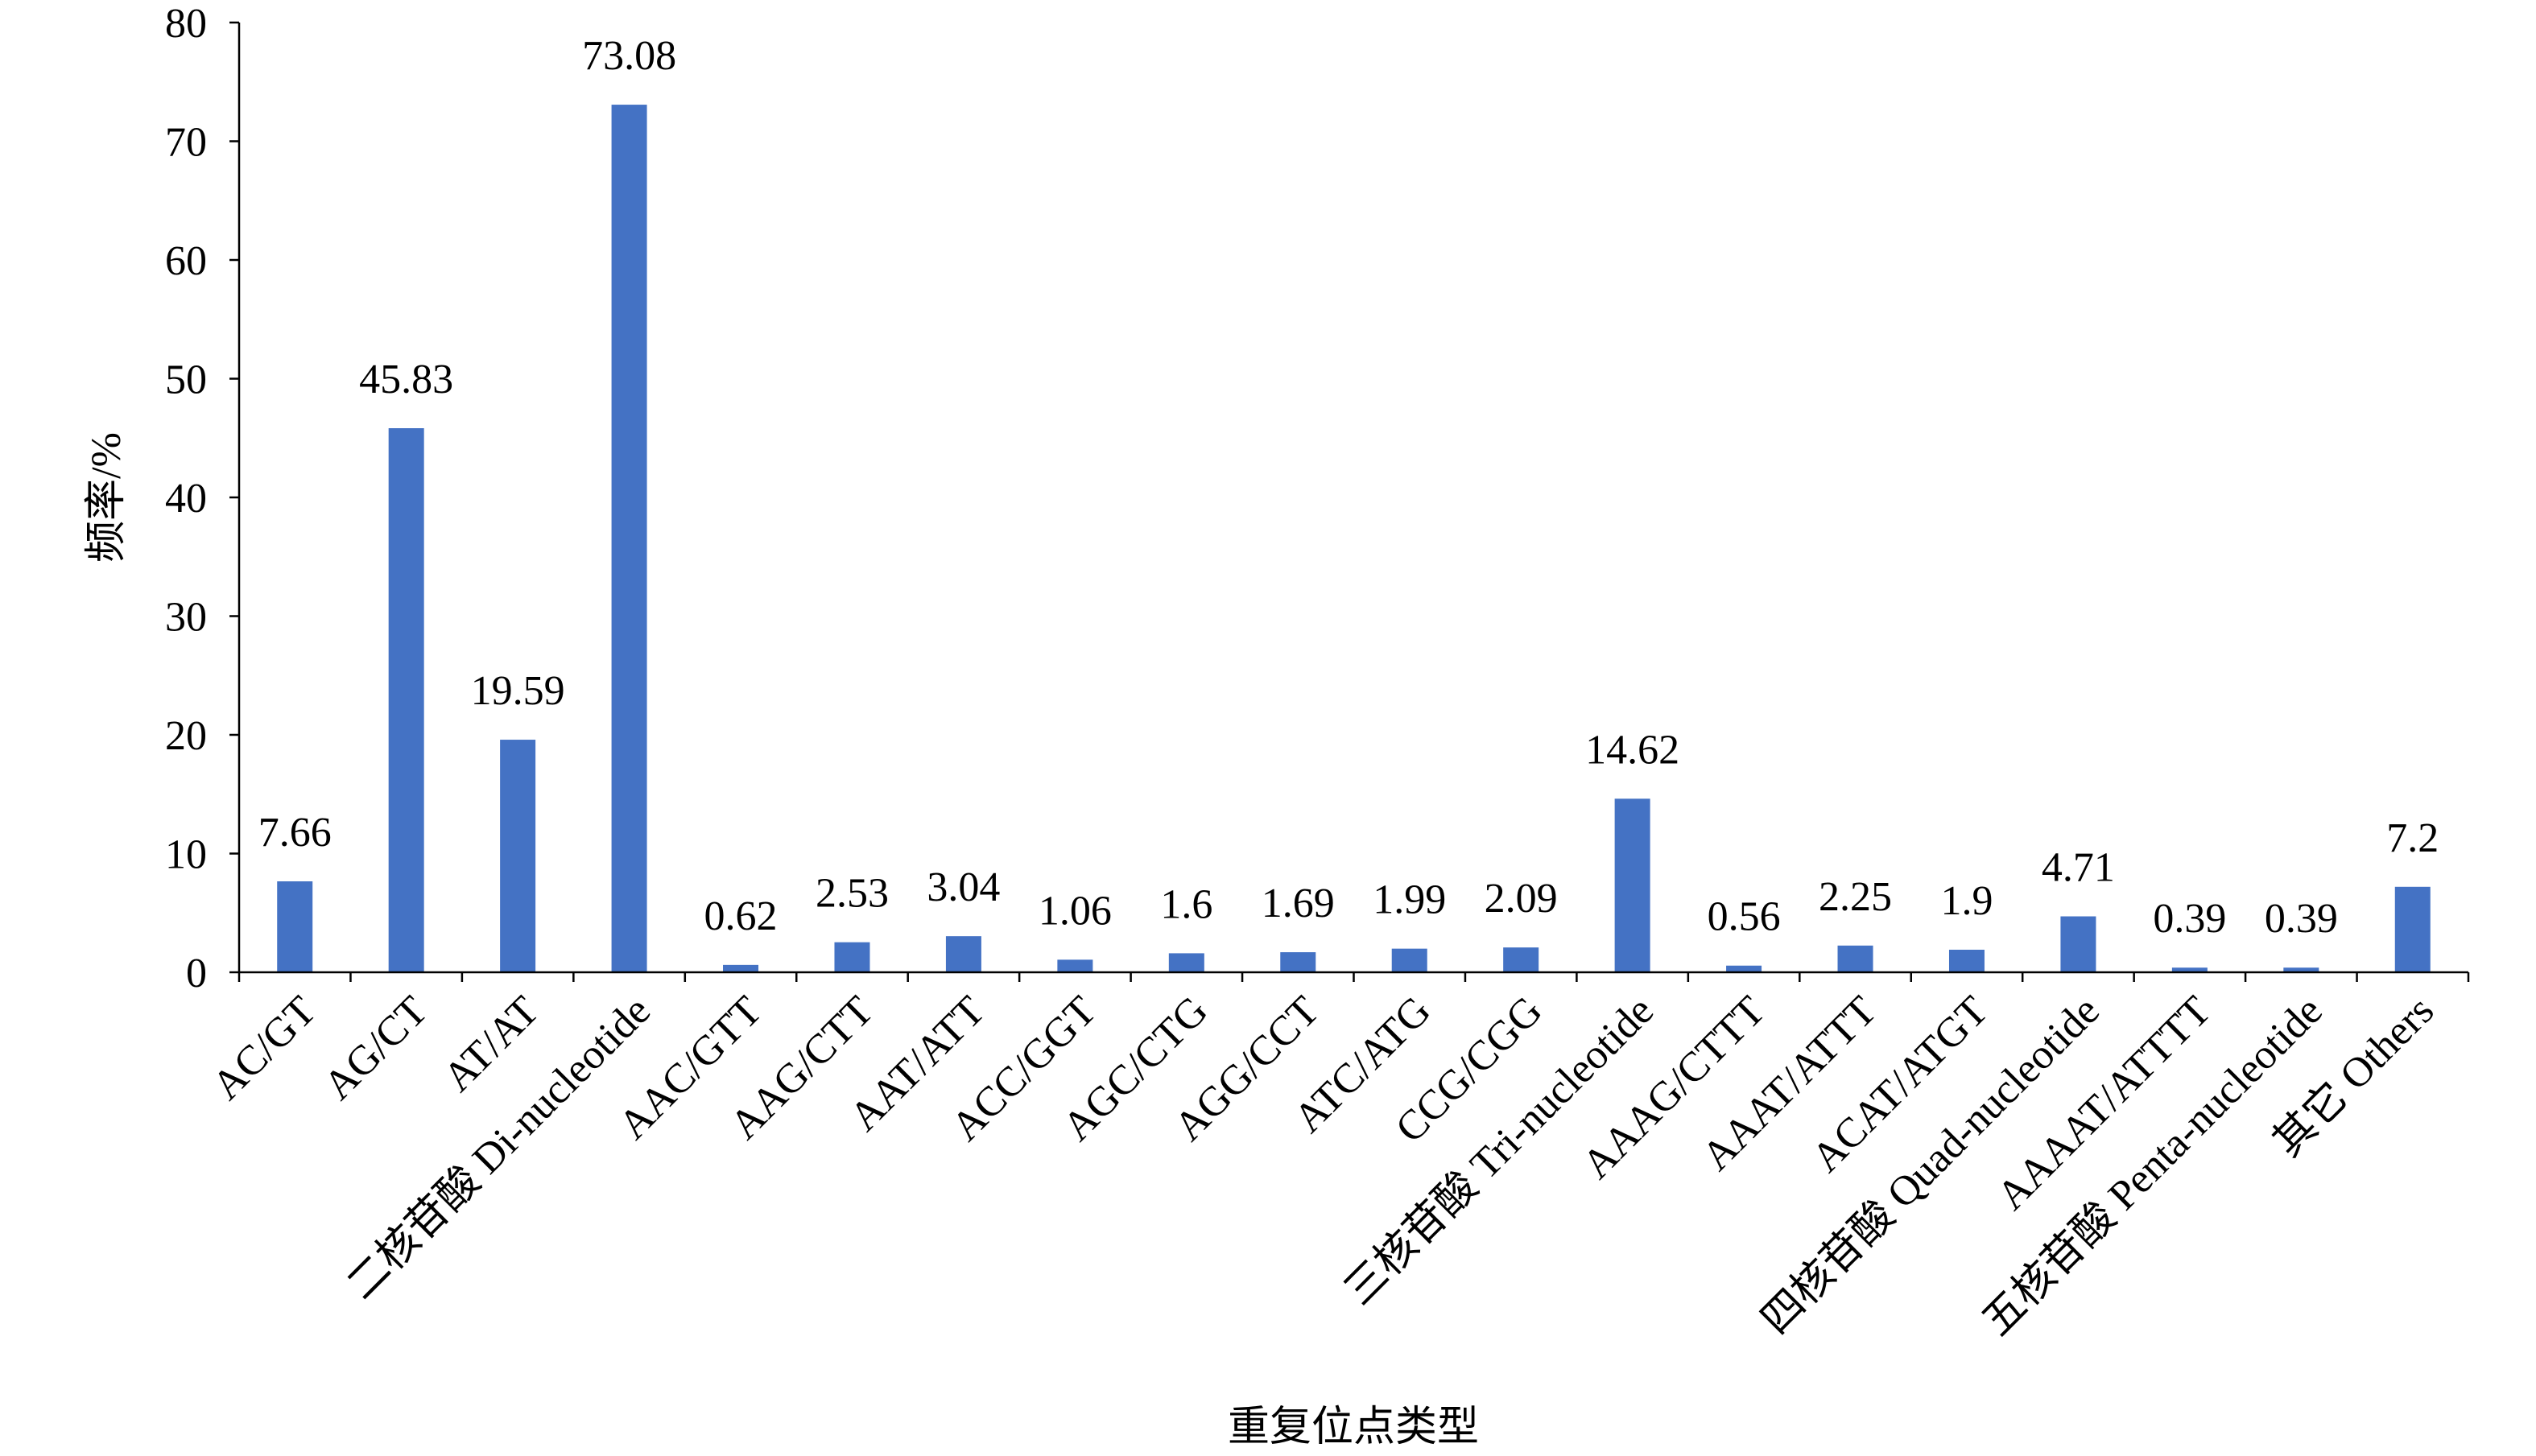 Image resolution: width=2536 pixels, height=1456 pixels. What do you see at coordinates (1353, 1427) in the screenshot?
I see `x-axis-title: 重复位点类型` at bounding box center [1353, 1427].